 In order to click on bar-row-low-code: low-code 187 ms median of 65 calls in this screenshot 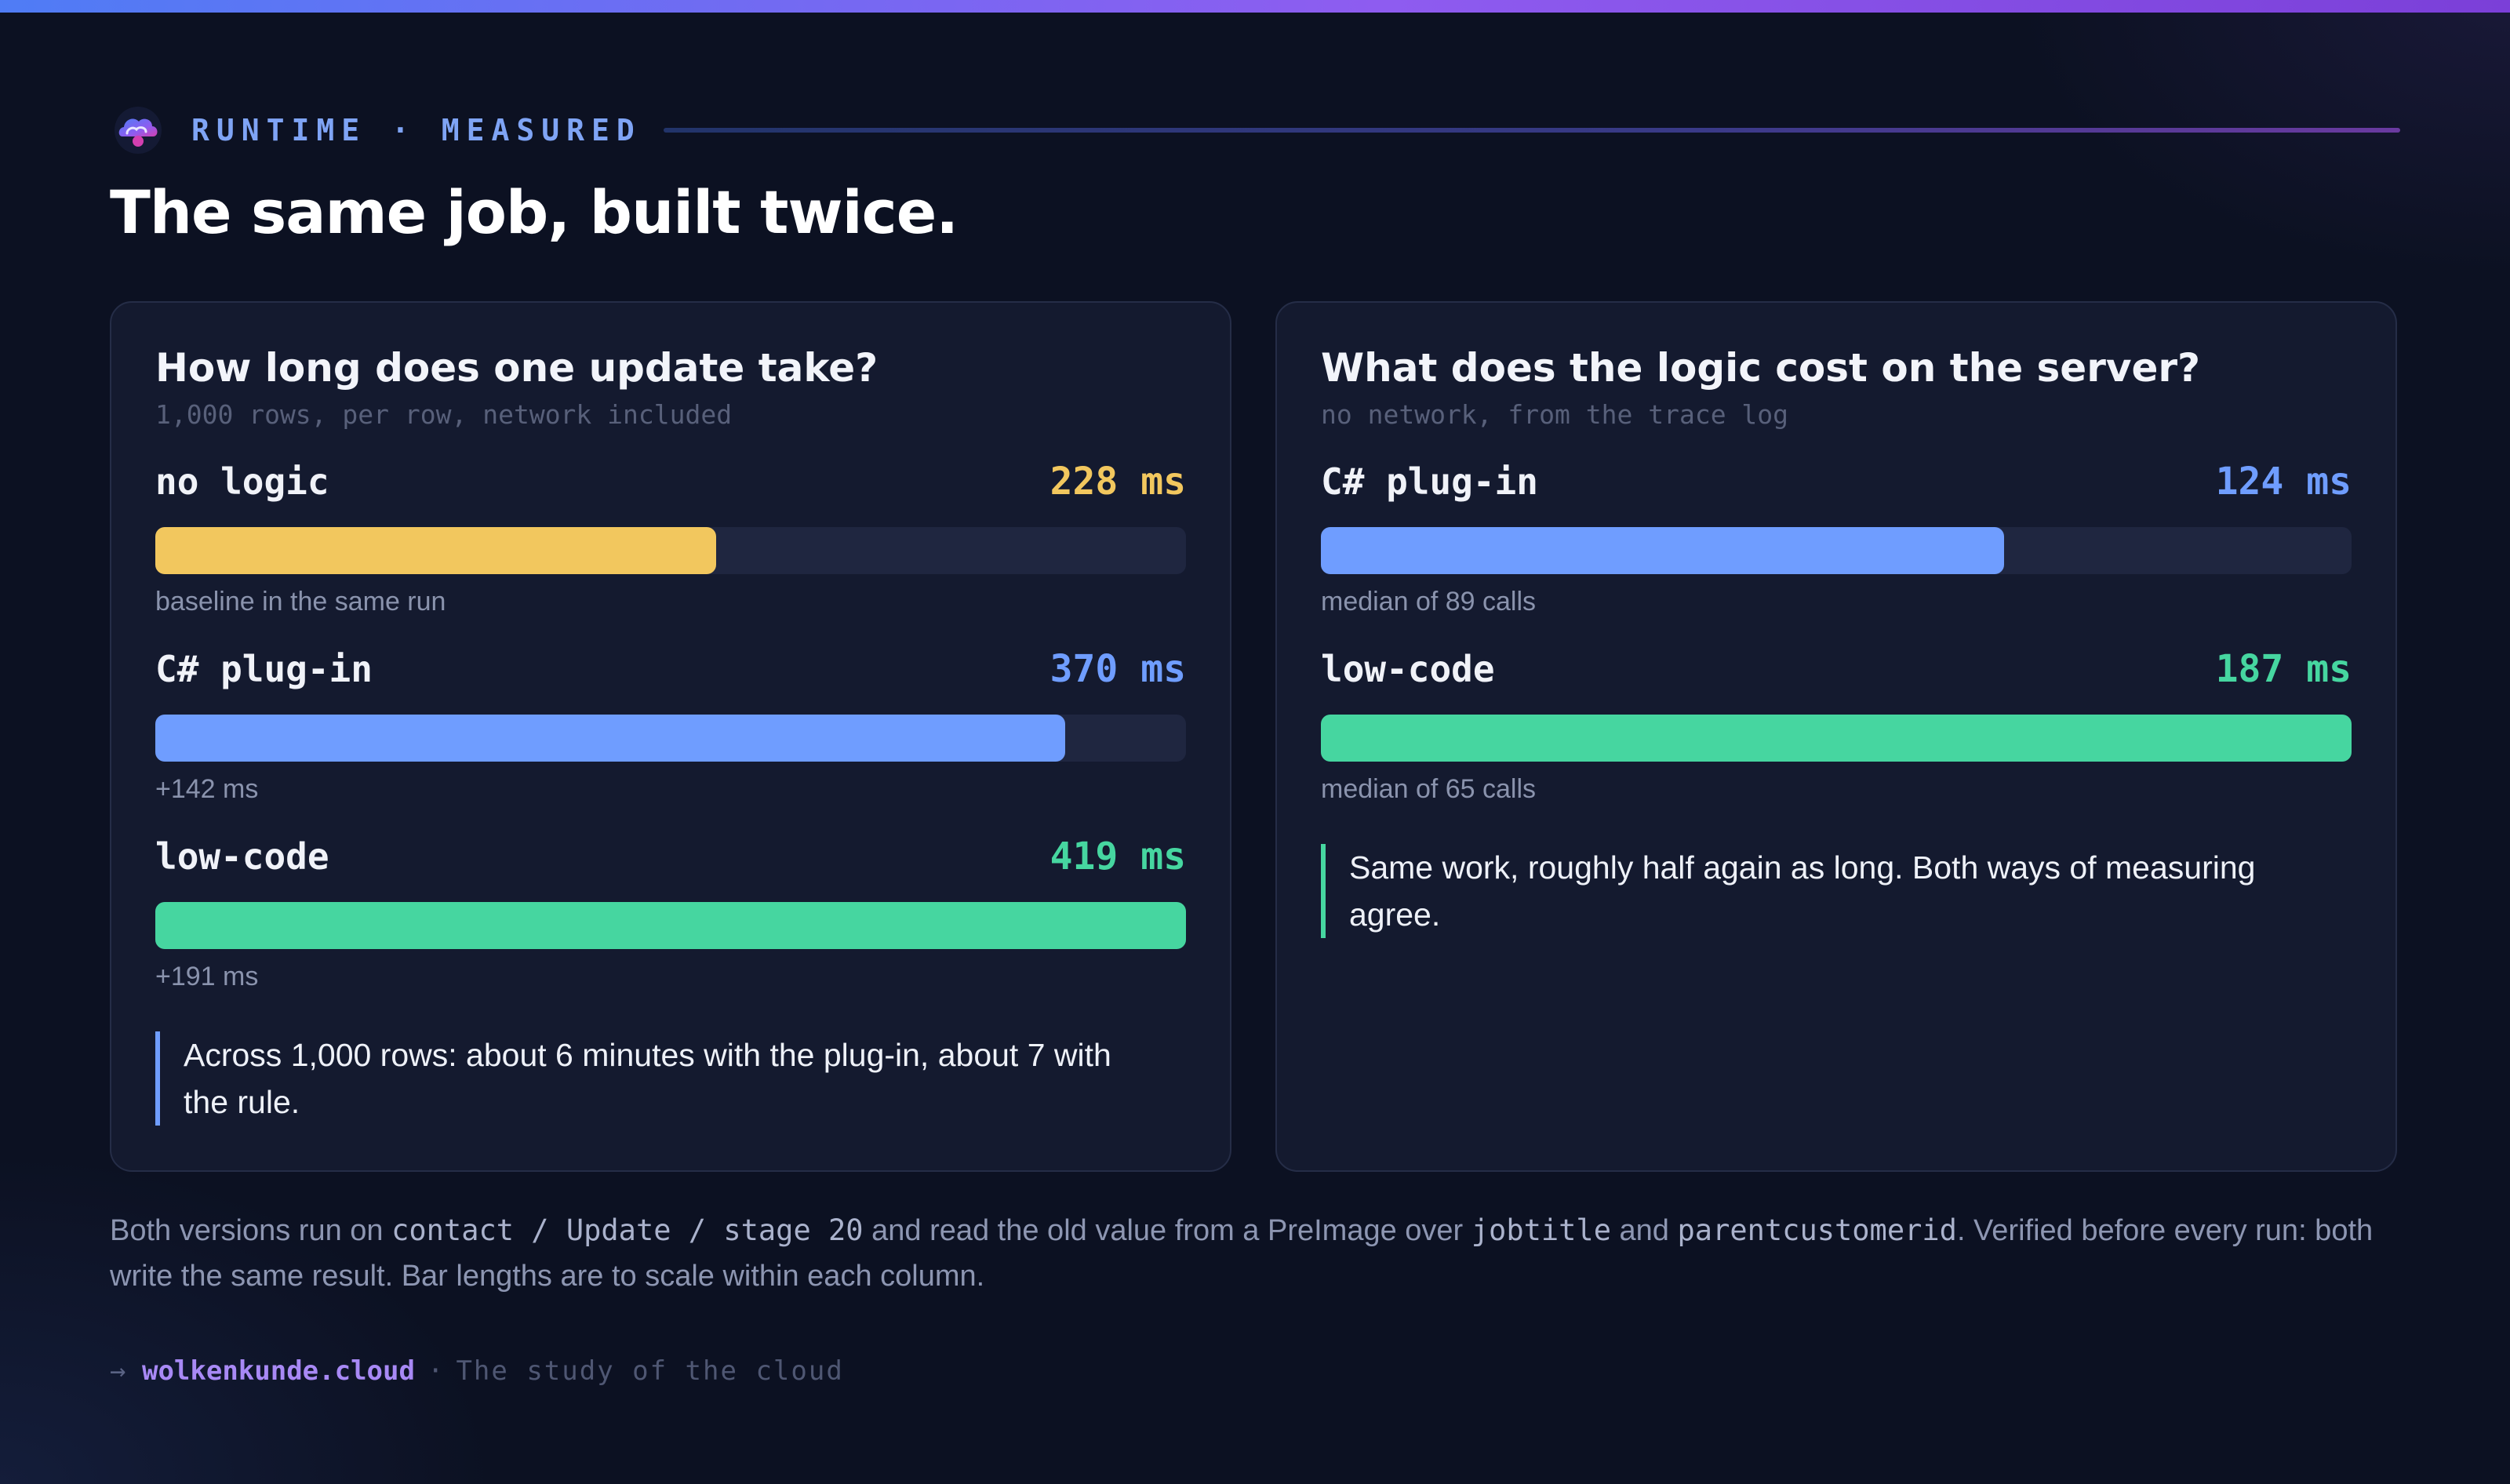, I will do `click(1836, 726)`.